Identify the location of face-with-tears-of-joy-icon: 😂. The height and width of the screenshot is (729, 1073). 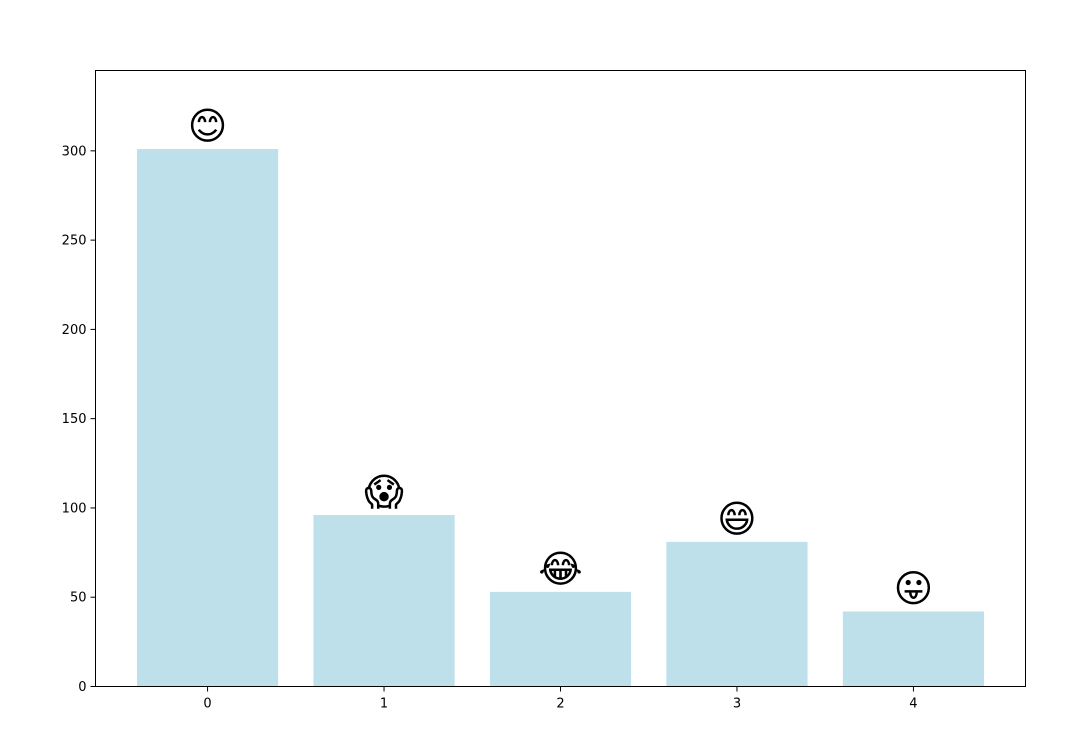
(560, 569).